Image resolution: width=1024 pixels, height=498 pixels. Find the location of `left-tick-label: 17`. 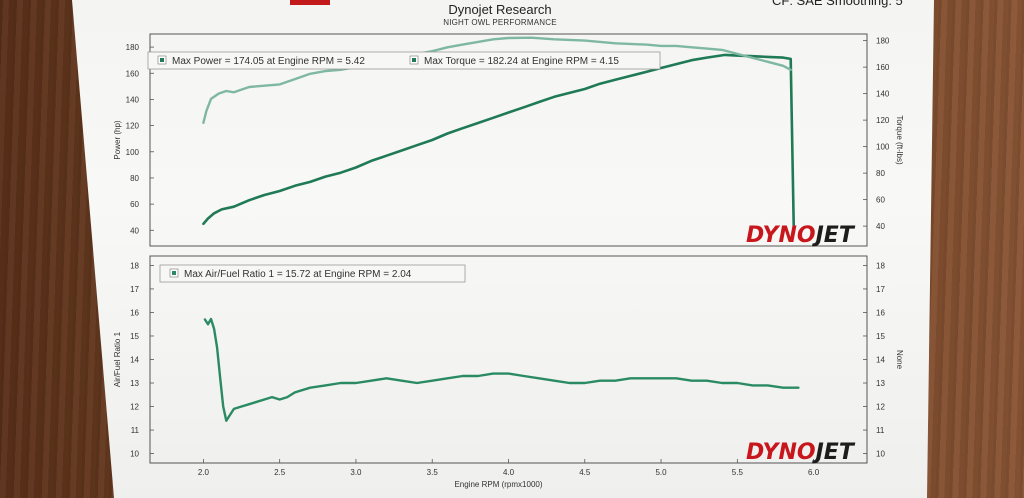

left-tick-label: 17 is located at coordinates (134, 289).